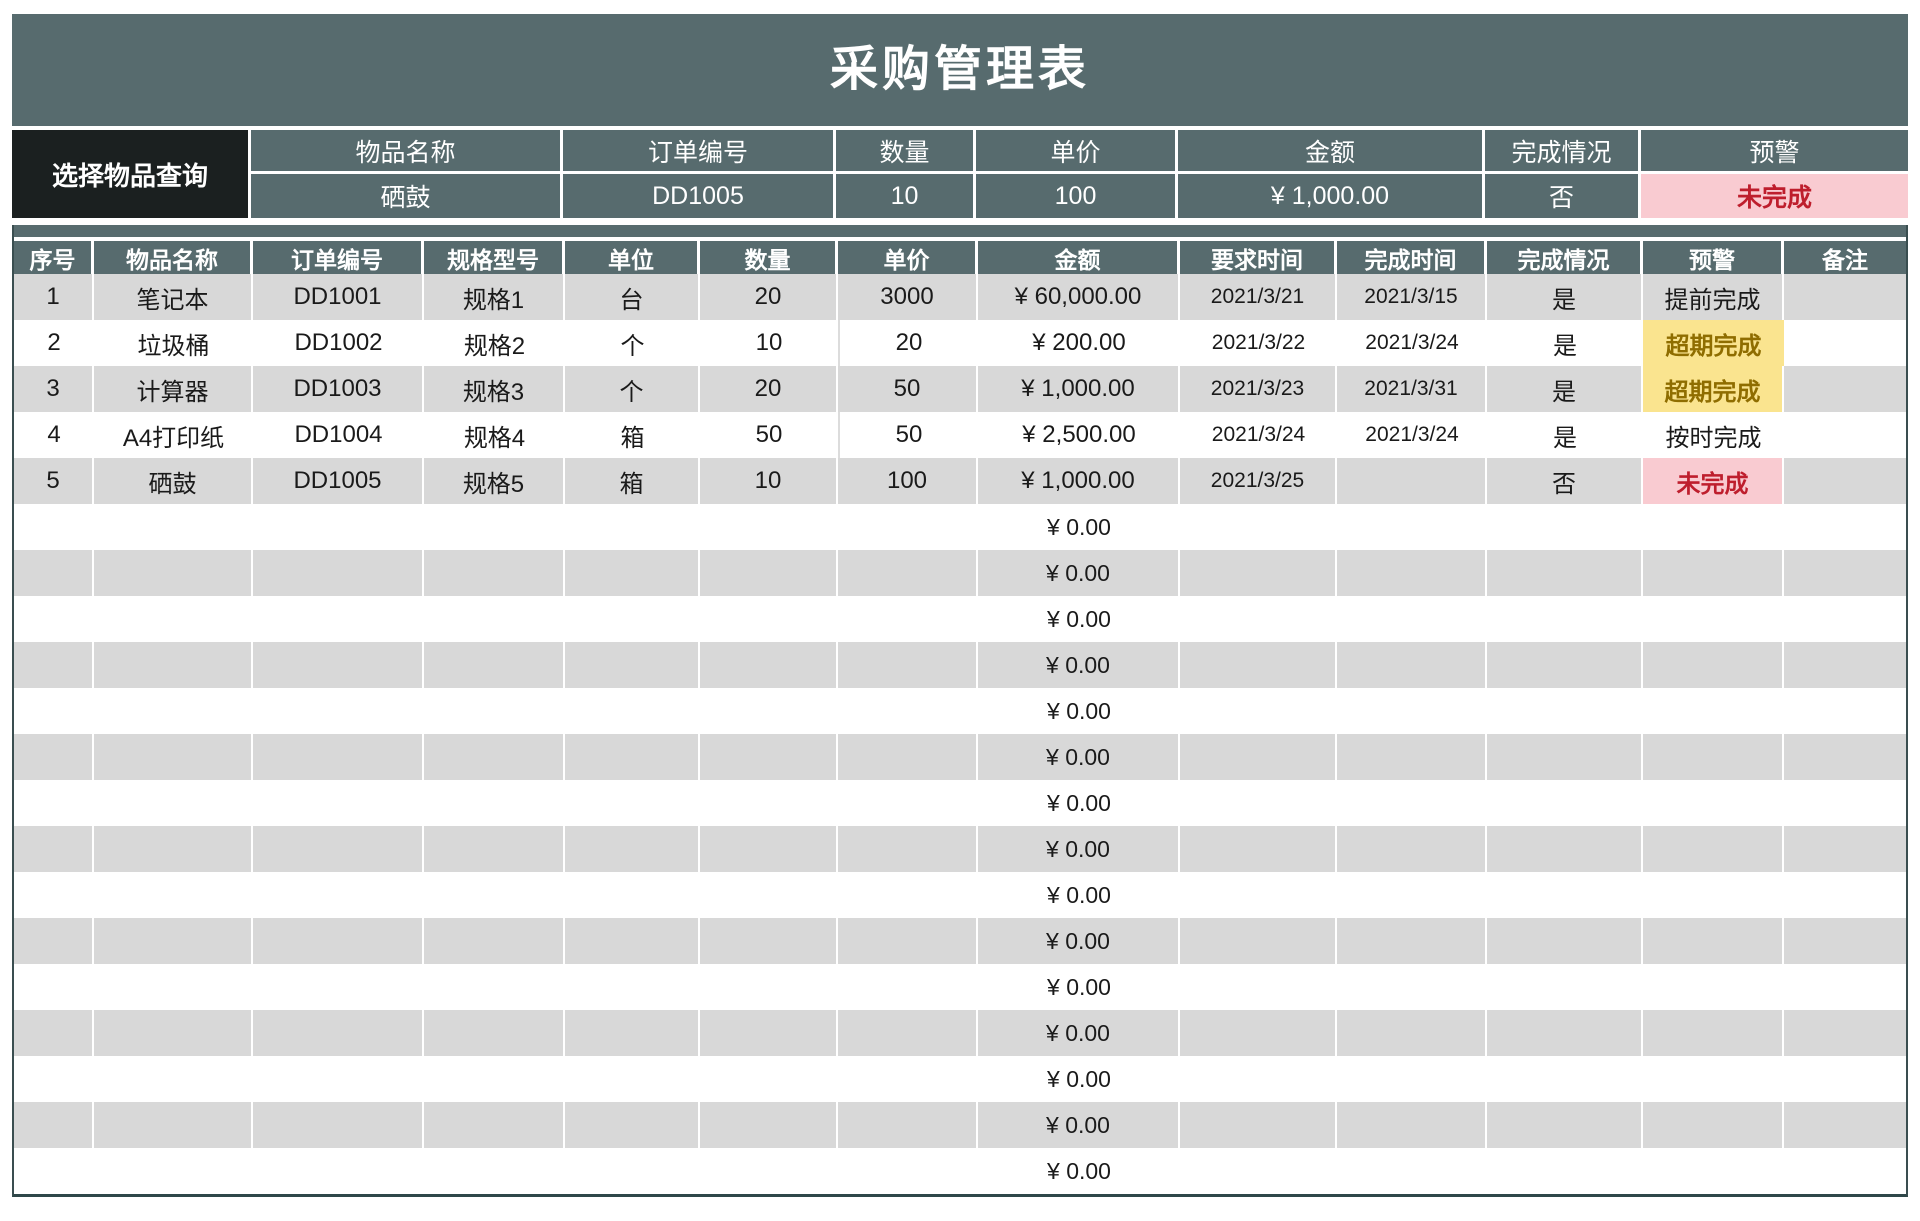 Image resolution: width=1920 pixels, height=1221 pixels. I want to click on query-value-cell: 10, so click(906, 196).